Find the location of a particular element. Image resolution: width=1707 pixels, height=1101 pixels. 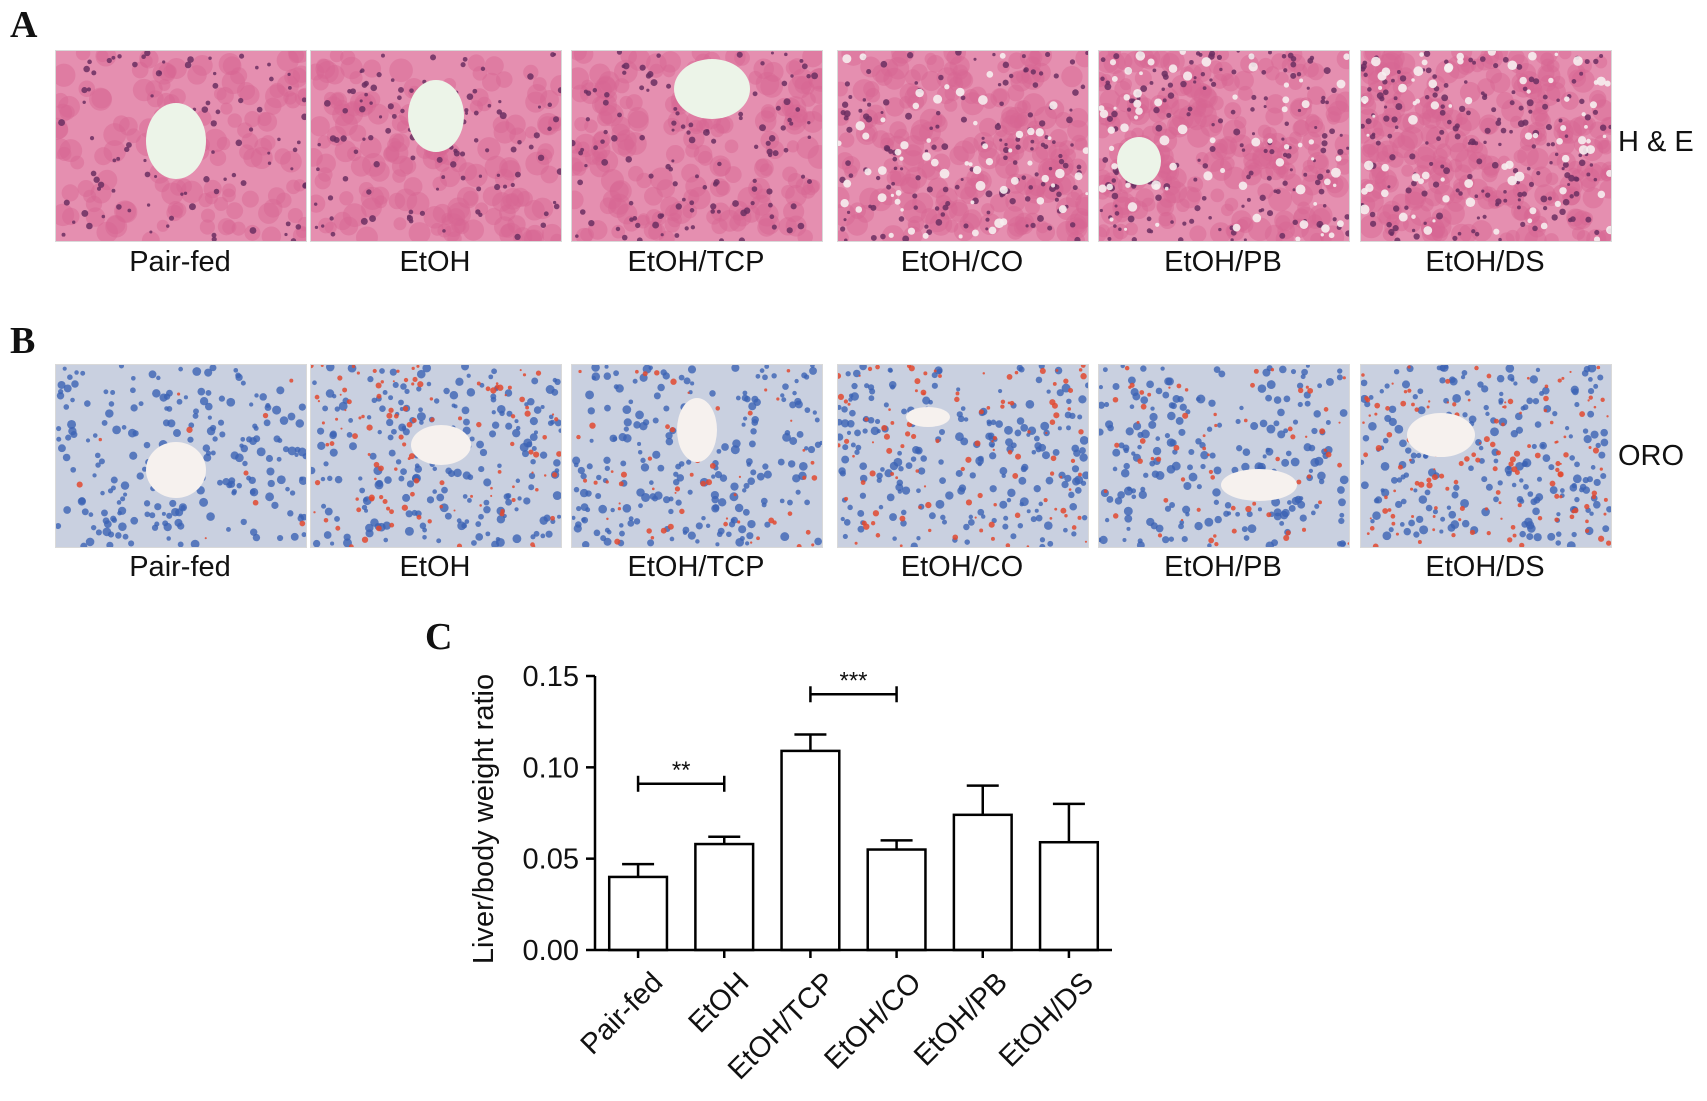

caption-a-3: EtOH/TCP is located at coordinates (696, 262).